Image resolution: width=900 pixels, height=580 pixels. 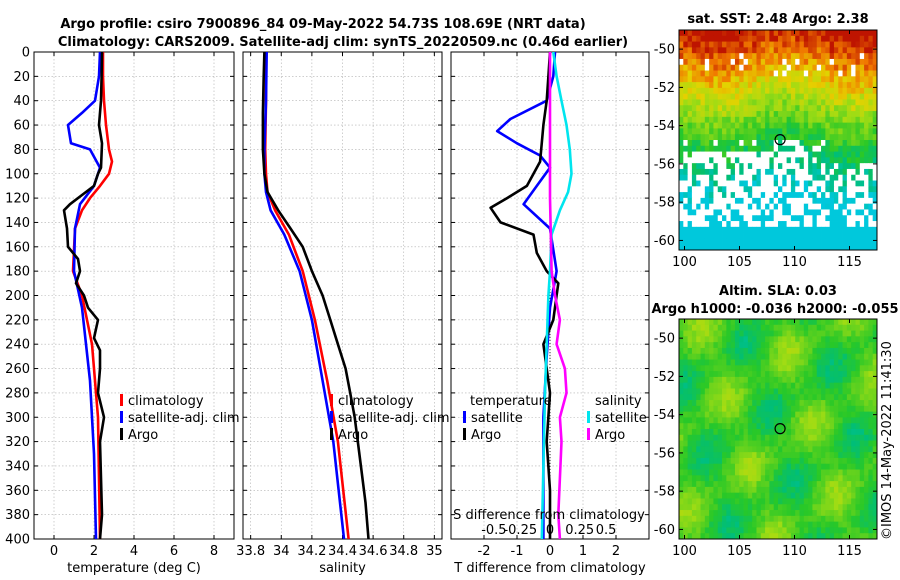 I want to click on map-x-tick-label: 110, so click(x=794, y=262).